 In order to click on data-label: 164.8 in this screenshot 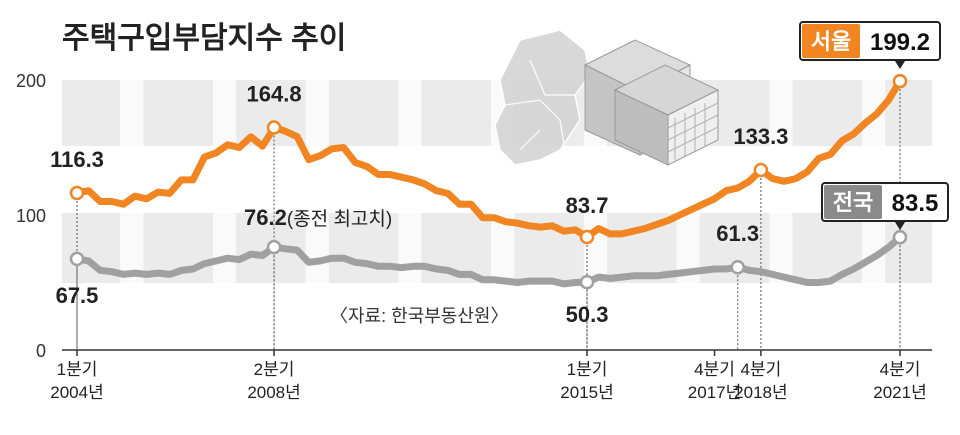, I will do `click(274, 94)`.